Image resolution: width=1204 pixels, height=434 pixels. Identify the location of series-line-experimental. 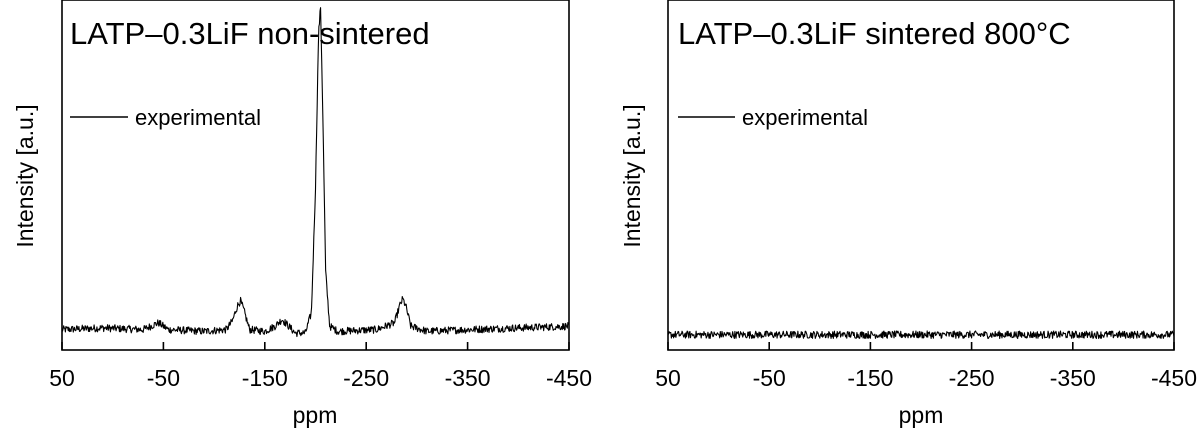
(921, 334).